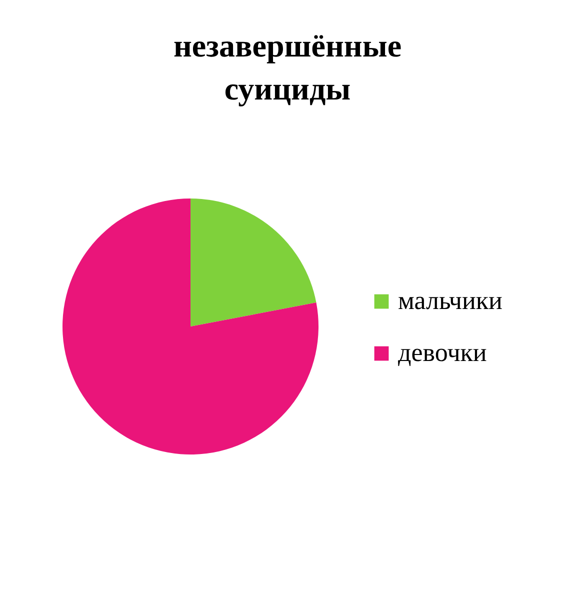 This screenshot has width=574, height=608. I want to click on legend-label: мальчики, so click(450, 301).